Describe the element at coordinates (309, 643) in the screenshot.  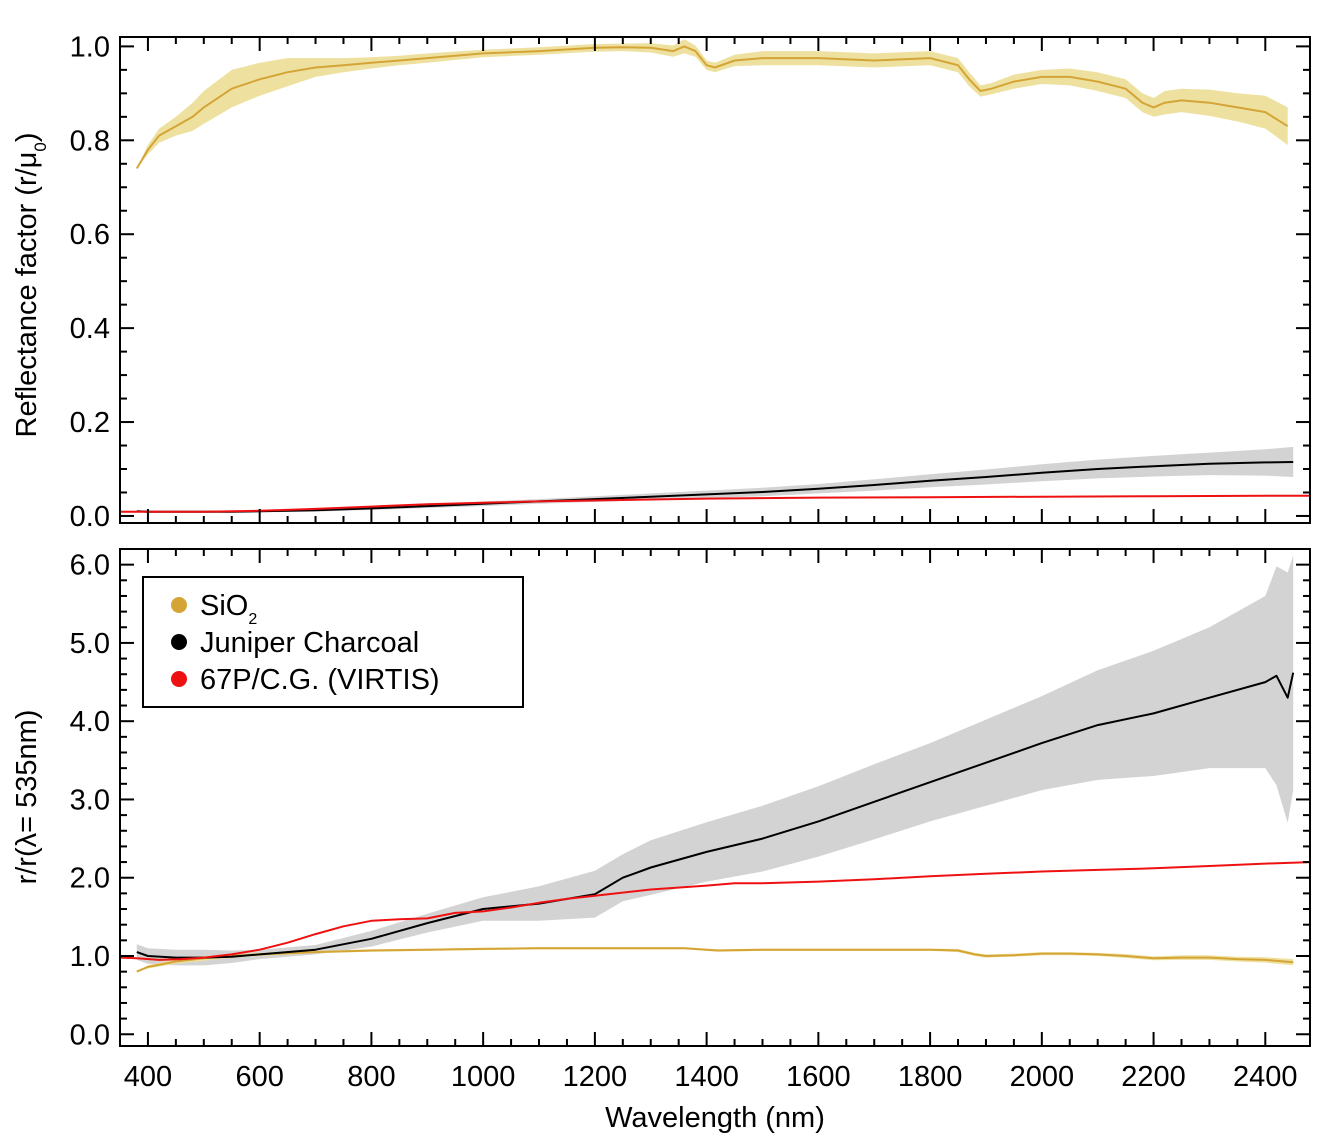
I see `legend-label-juniper: Juniper Charcoal` at that location.